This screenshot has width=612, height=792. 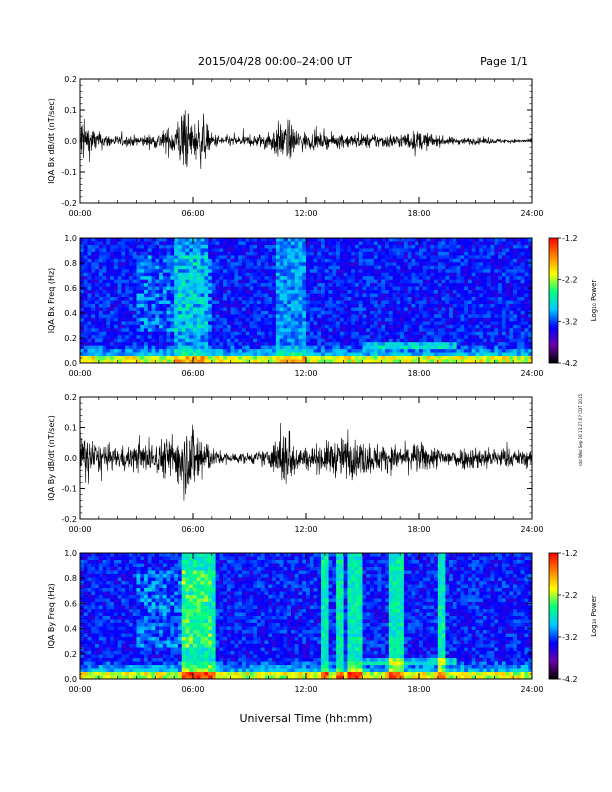 I want to click on colorbar-swatch, so click(x=553, y=331).